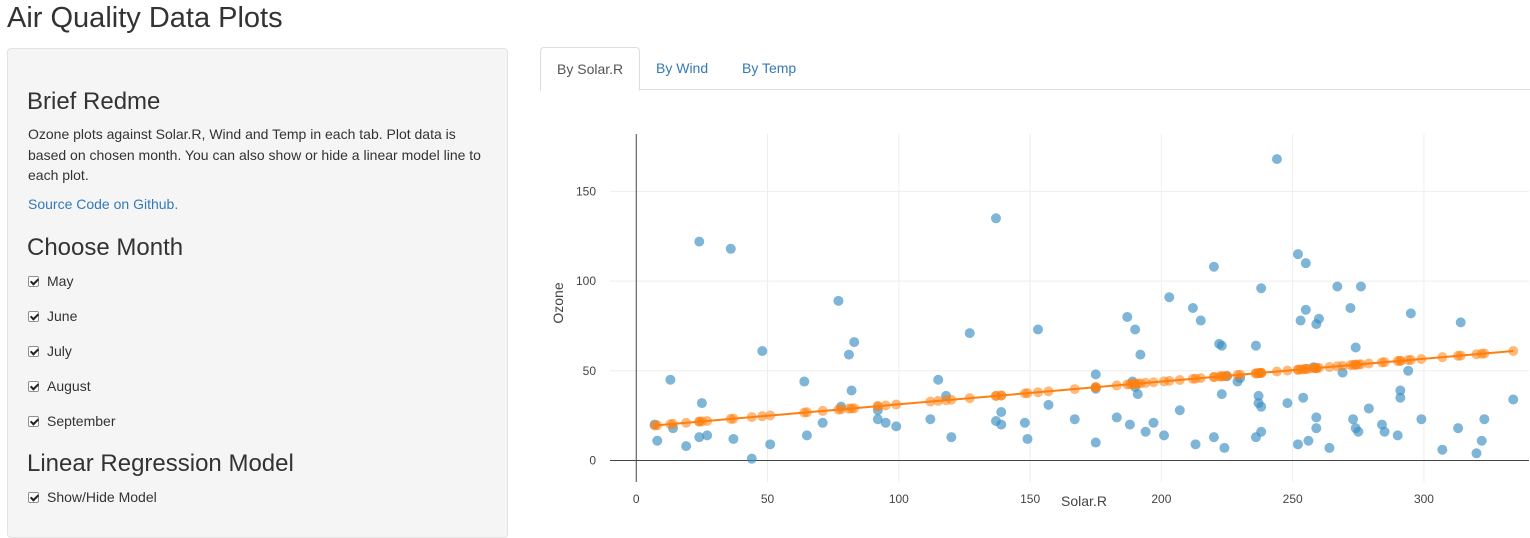 The image size is (1530, 538). Describe the element at coordinates (105, 247) in the screenshot. I see `month-heading: Choose Month` at that location.